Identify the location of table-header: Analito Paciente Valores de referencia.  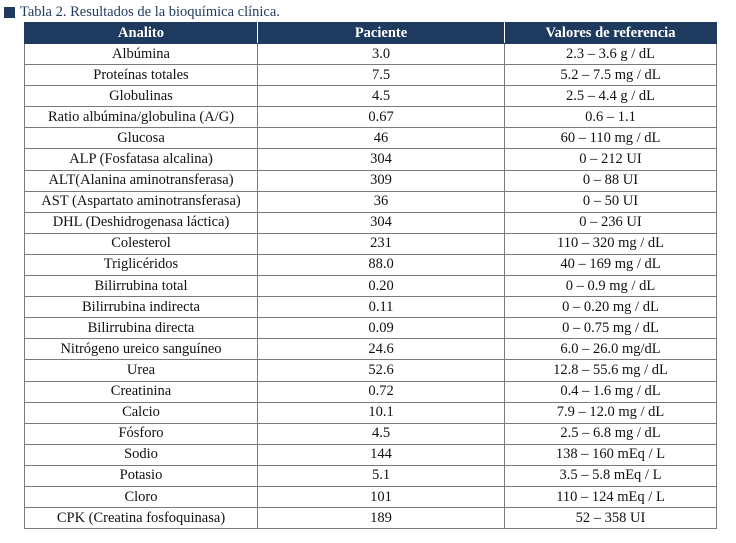
(370, 33).